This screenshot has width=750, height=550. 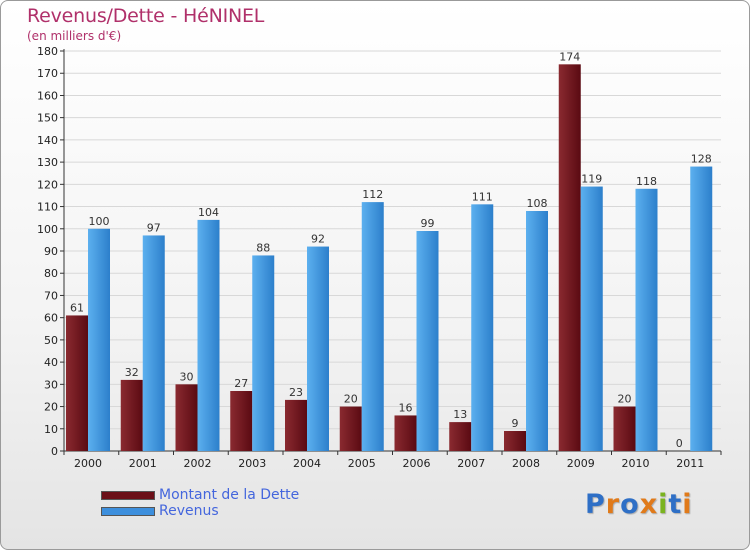 I want to click on data-label-revenus-2011: 128, so click(x=701, y=159).